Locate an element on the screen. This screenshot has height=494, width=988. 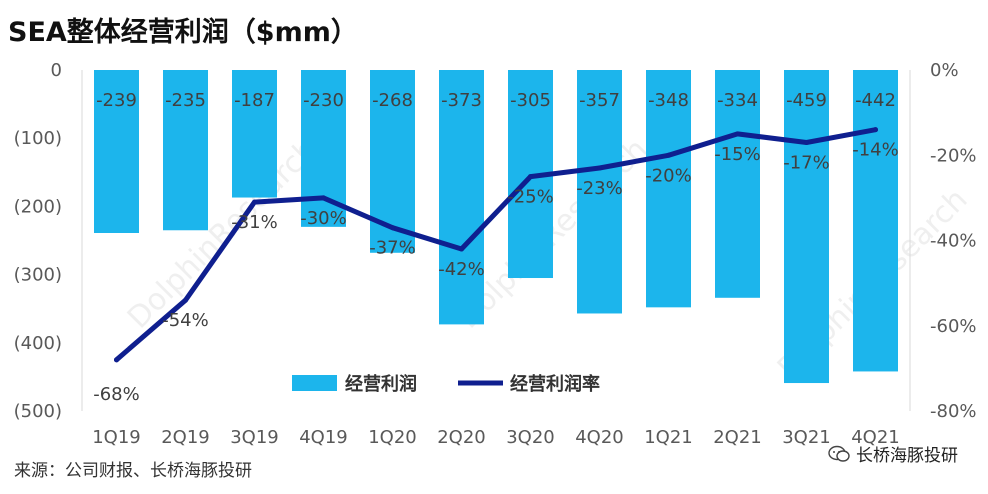
bar-value-label: -357 is located at coordinates (599, 100).